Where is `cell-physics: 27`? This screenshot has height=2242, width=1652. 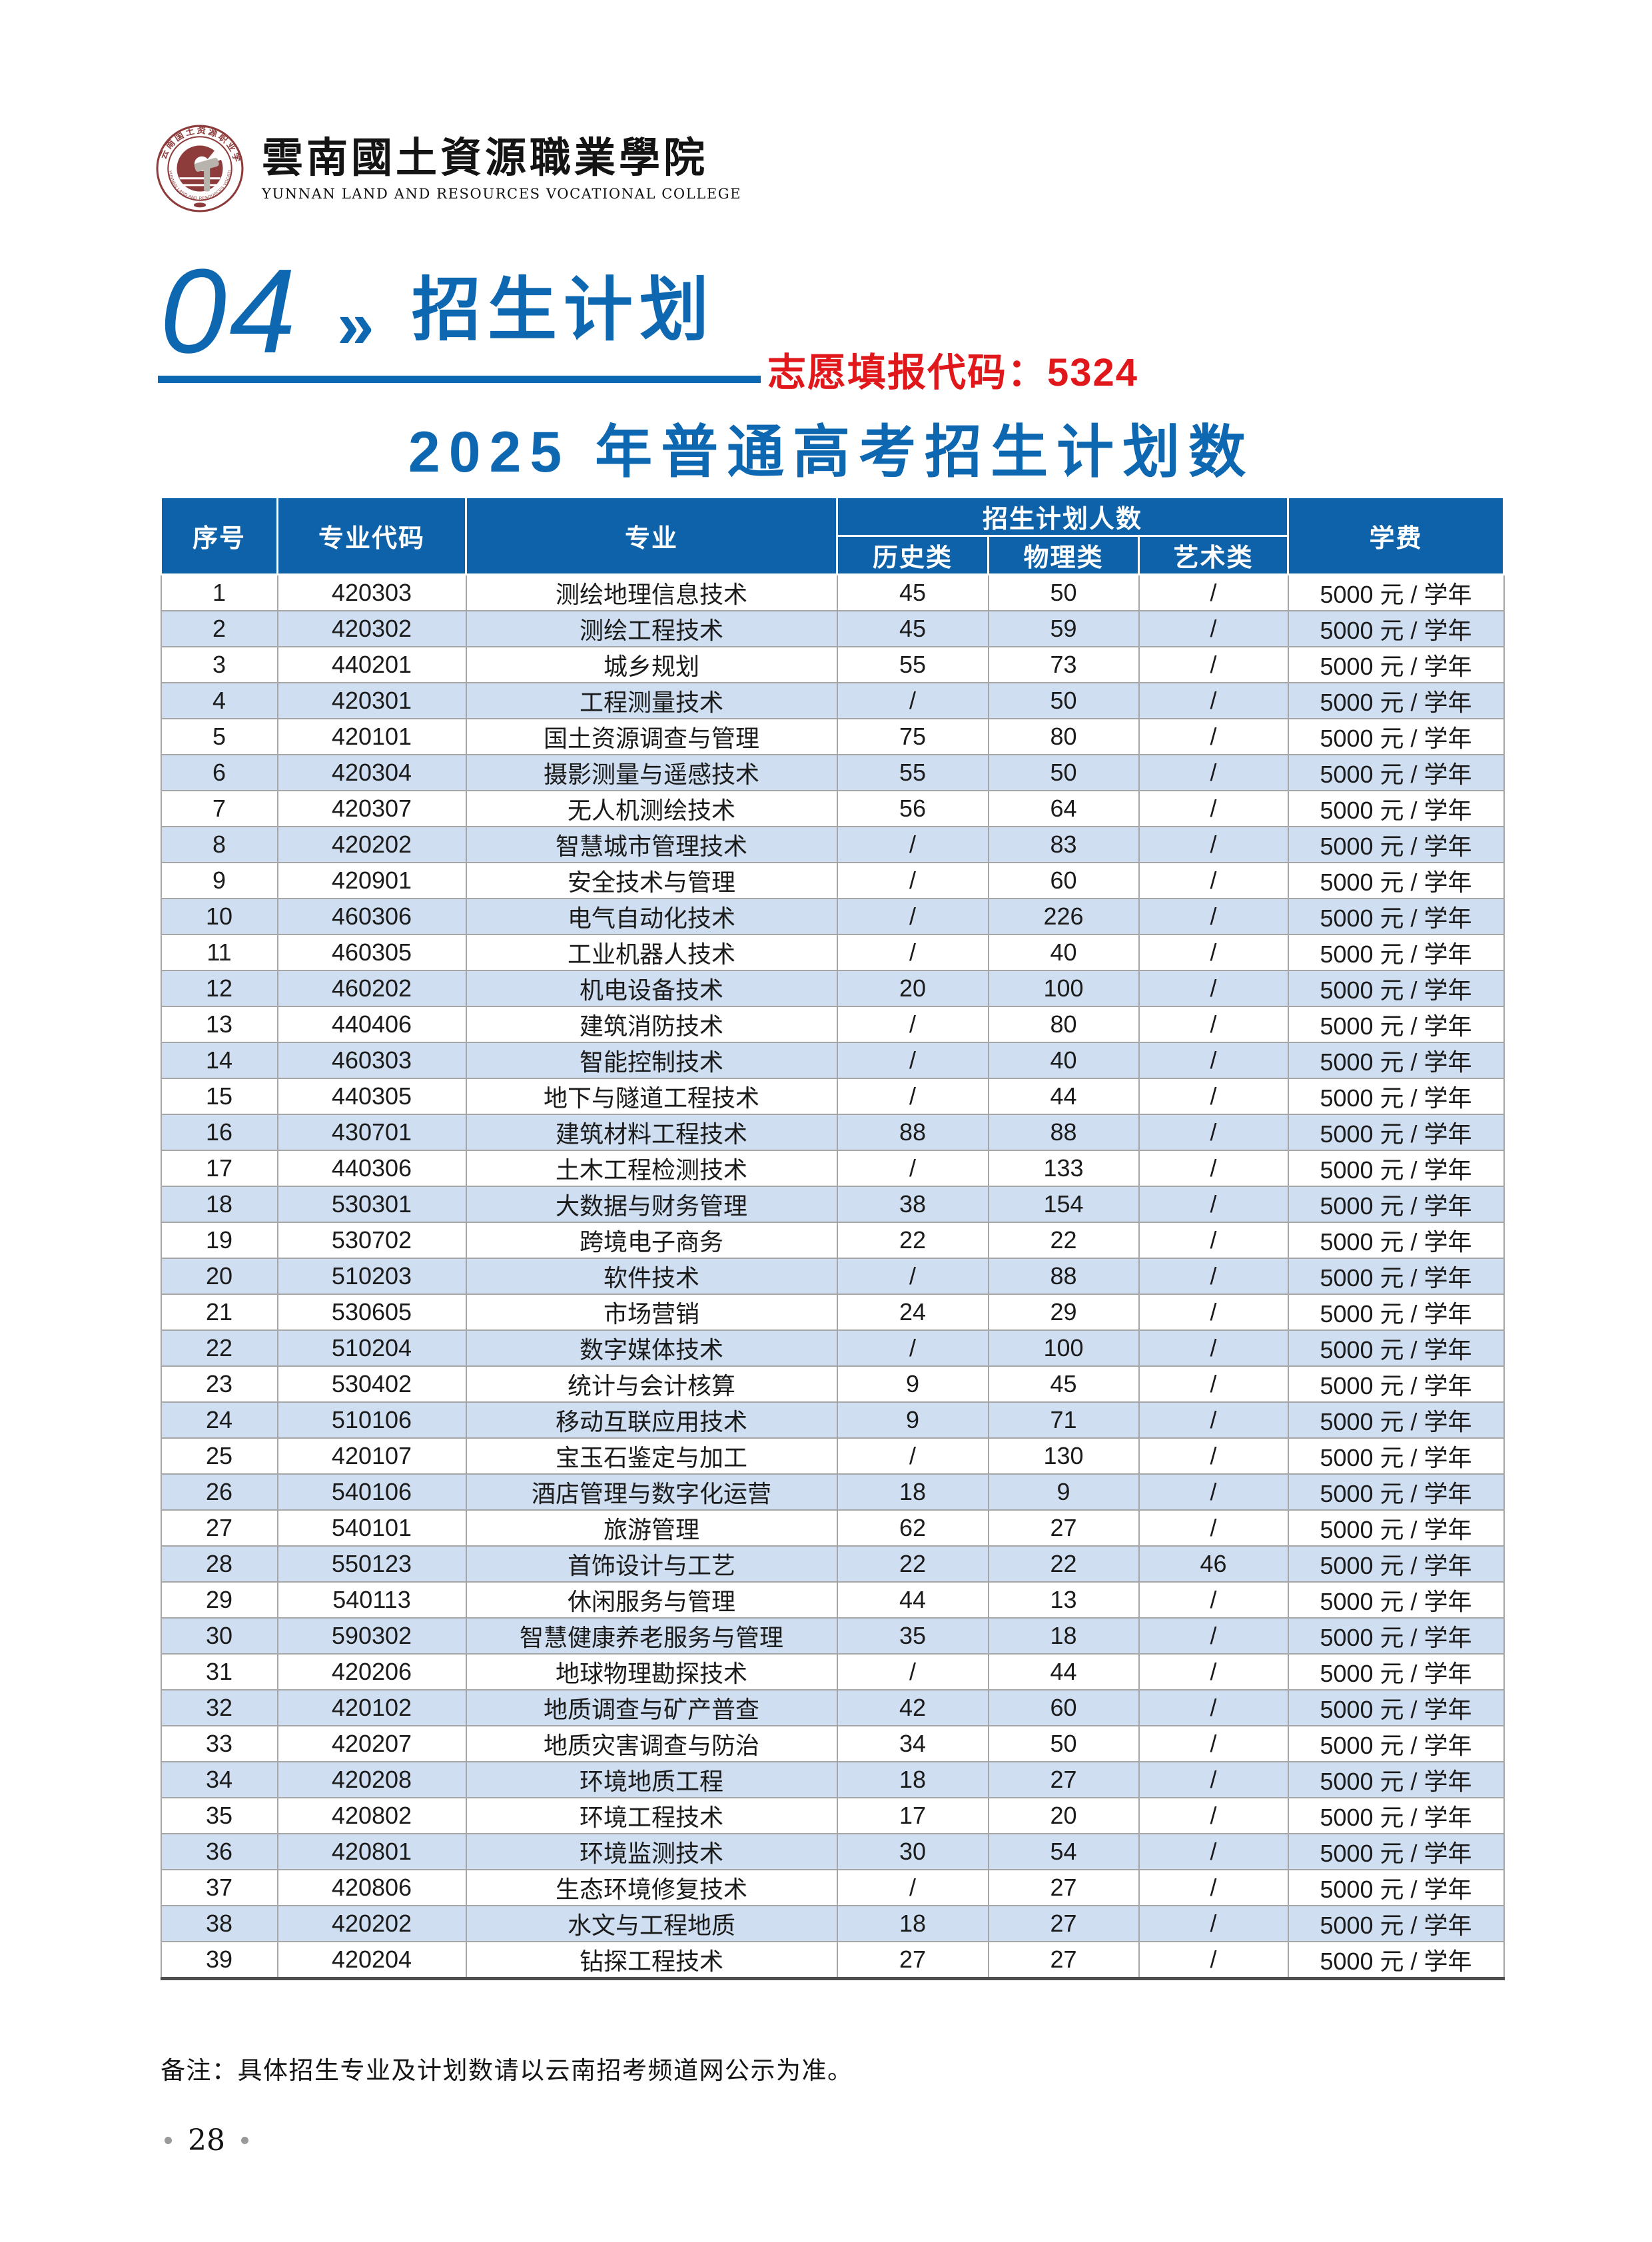
cell-physics: 27 is located at coordinates (1063, 1779).